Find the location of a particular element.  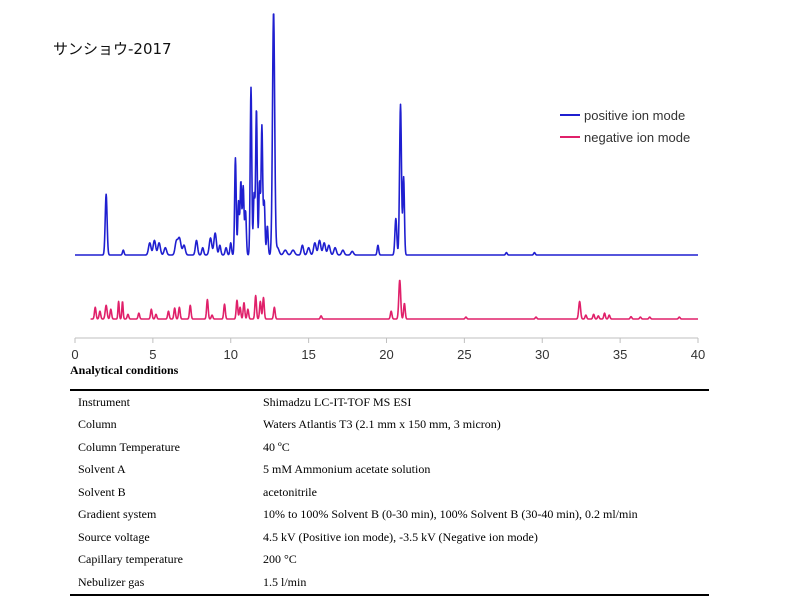

table-row: Nebulizer gas 1.5 l/min is located at coordinates (389, 583).